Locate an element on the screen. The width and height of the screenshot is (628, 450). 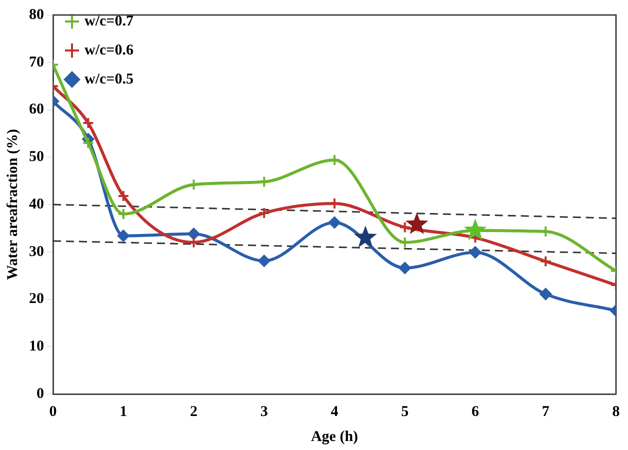
y-axis-title: Water areafraction (%) is located at coordinates (12, 204).